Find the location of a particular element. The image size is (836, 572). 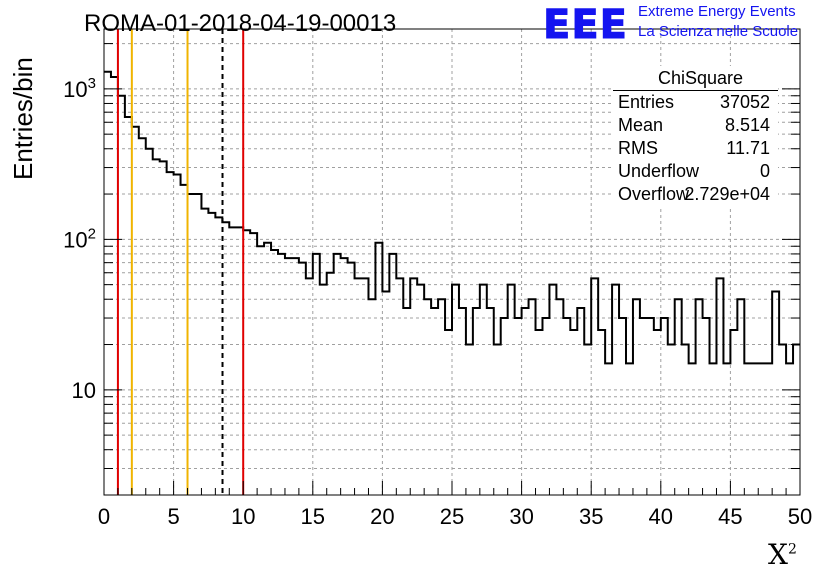

logo-line2: La Scienza nelle Scuole is located at coordinates (718, 31).